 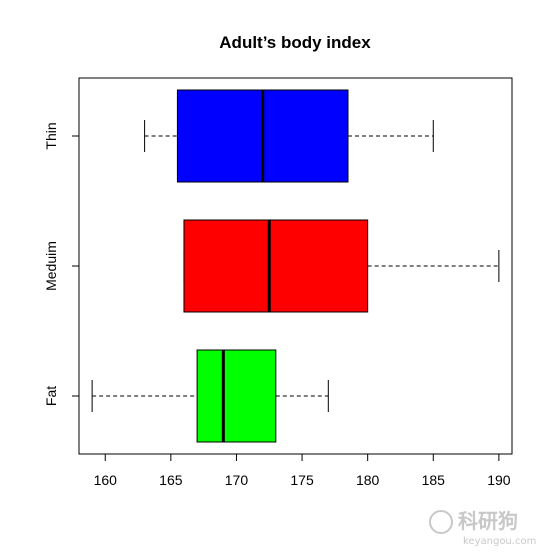 I want to click on x-tick-label-180: 180, so click(x=368, y=480).